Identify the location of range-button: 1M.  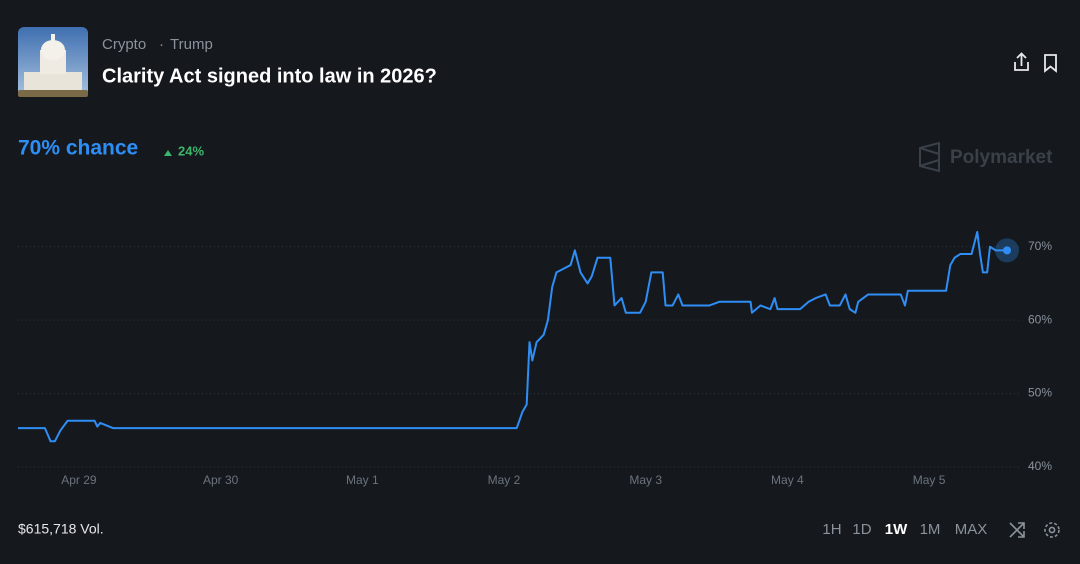
(930, 529).